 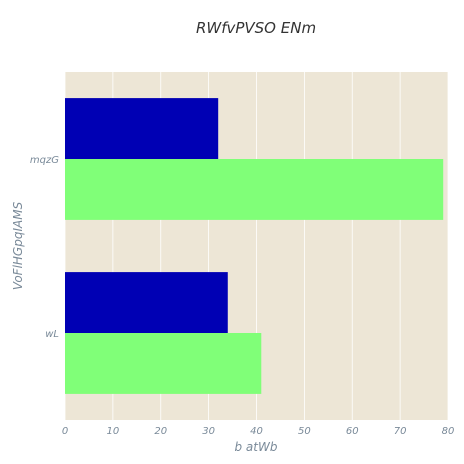 What do you see at coordinates (65, 431) in the screenshot?
I see `x-tick-label: 0` at bounding box center [65, 431].